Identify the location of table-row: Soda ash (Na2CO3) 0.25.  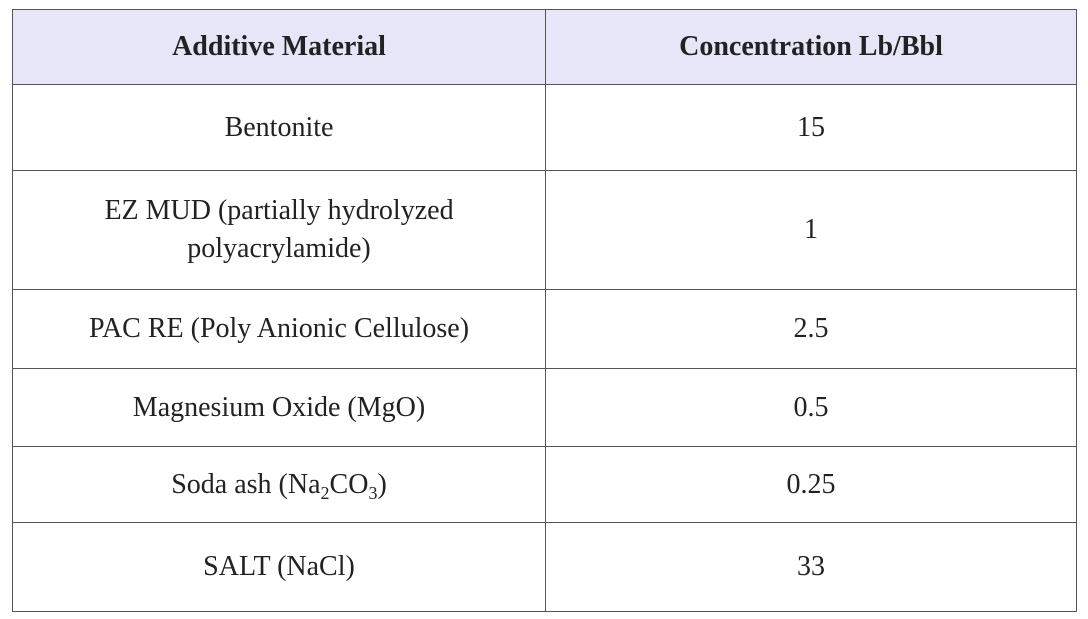
(544, 484).